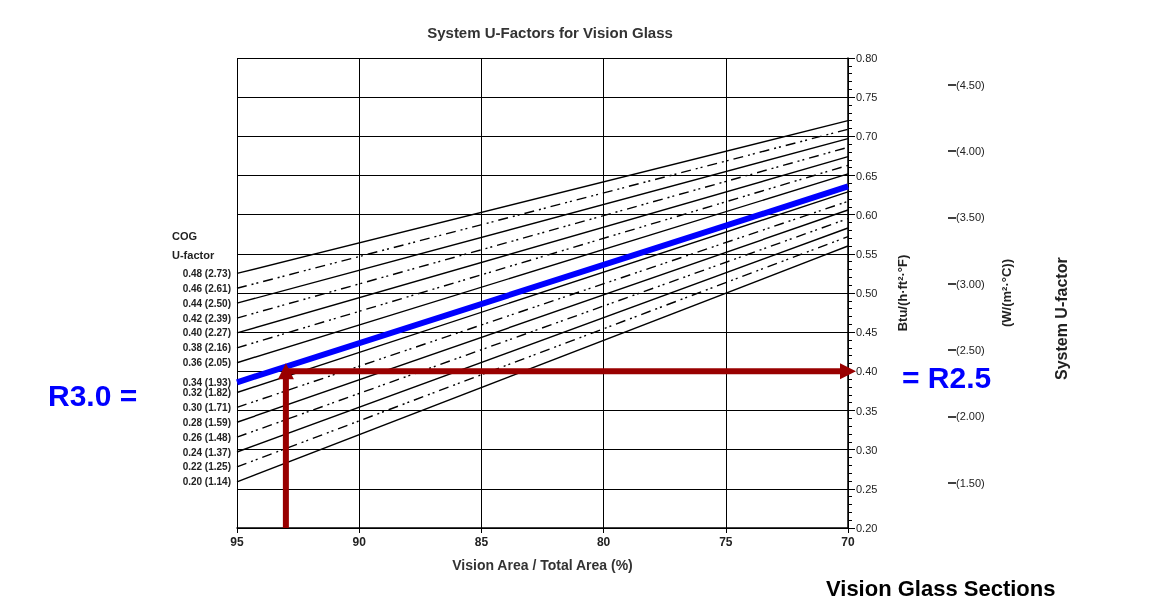 Image resolution: width=1156 pixels, height=609 pixels. I want to click on chart-title: System U-Factors for Vision Glass, so click(550, 32).